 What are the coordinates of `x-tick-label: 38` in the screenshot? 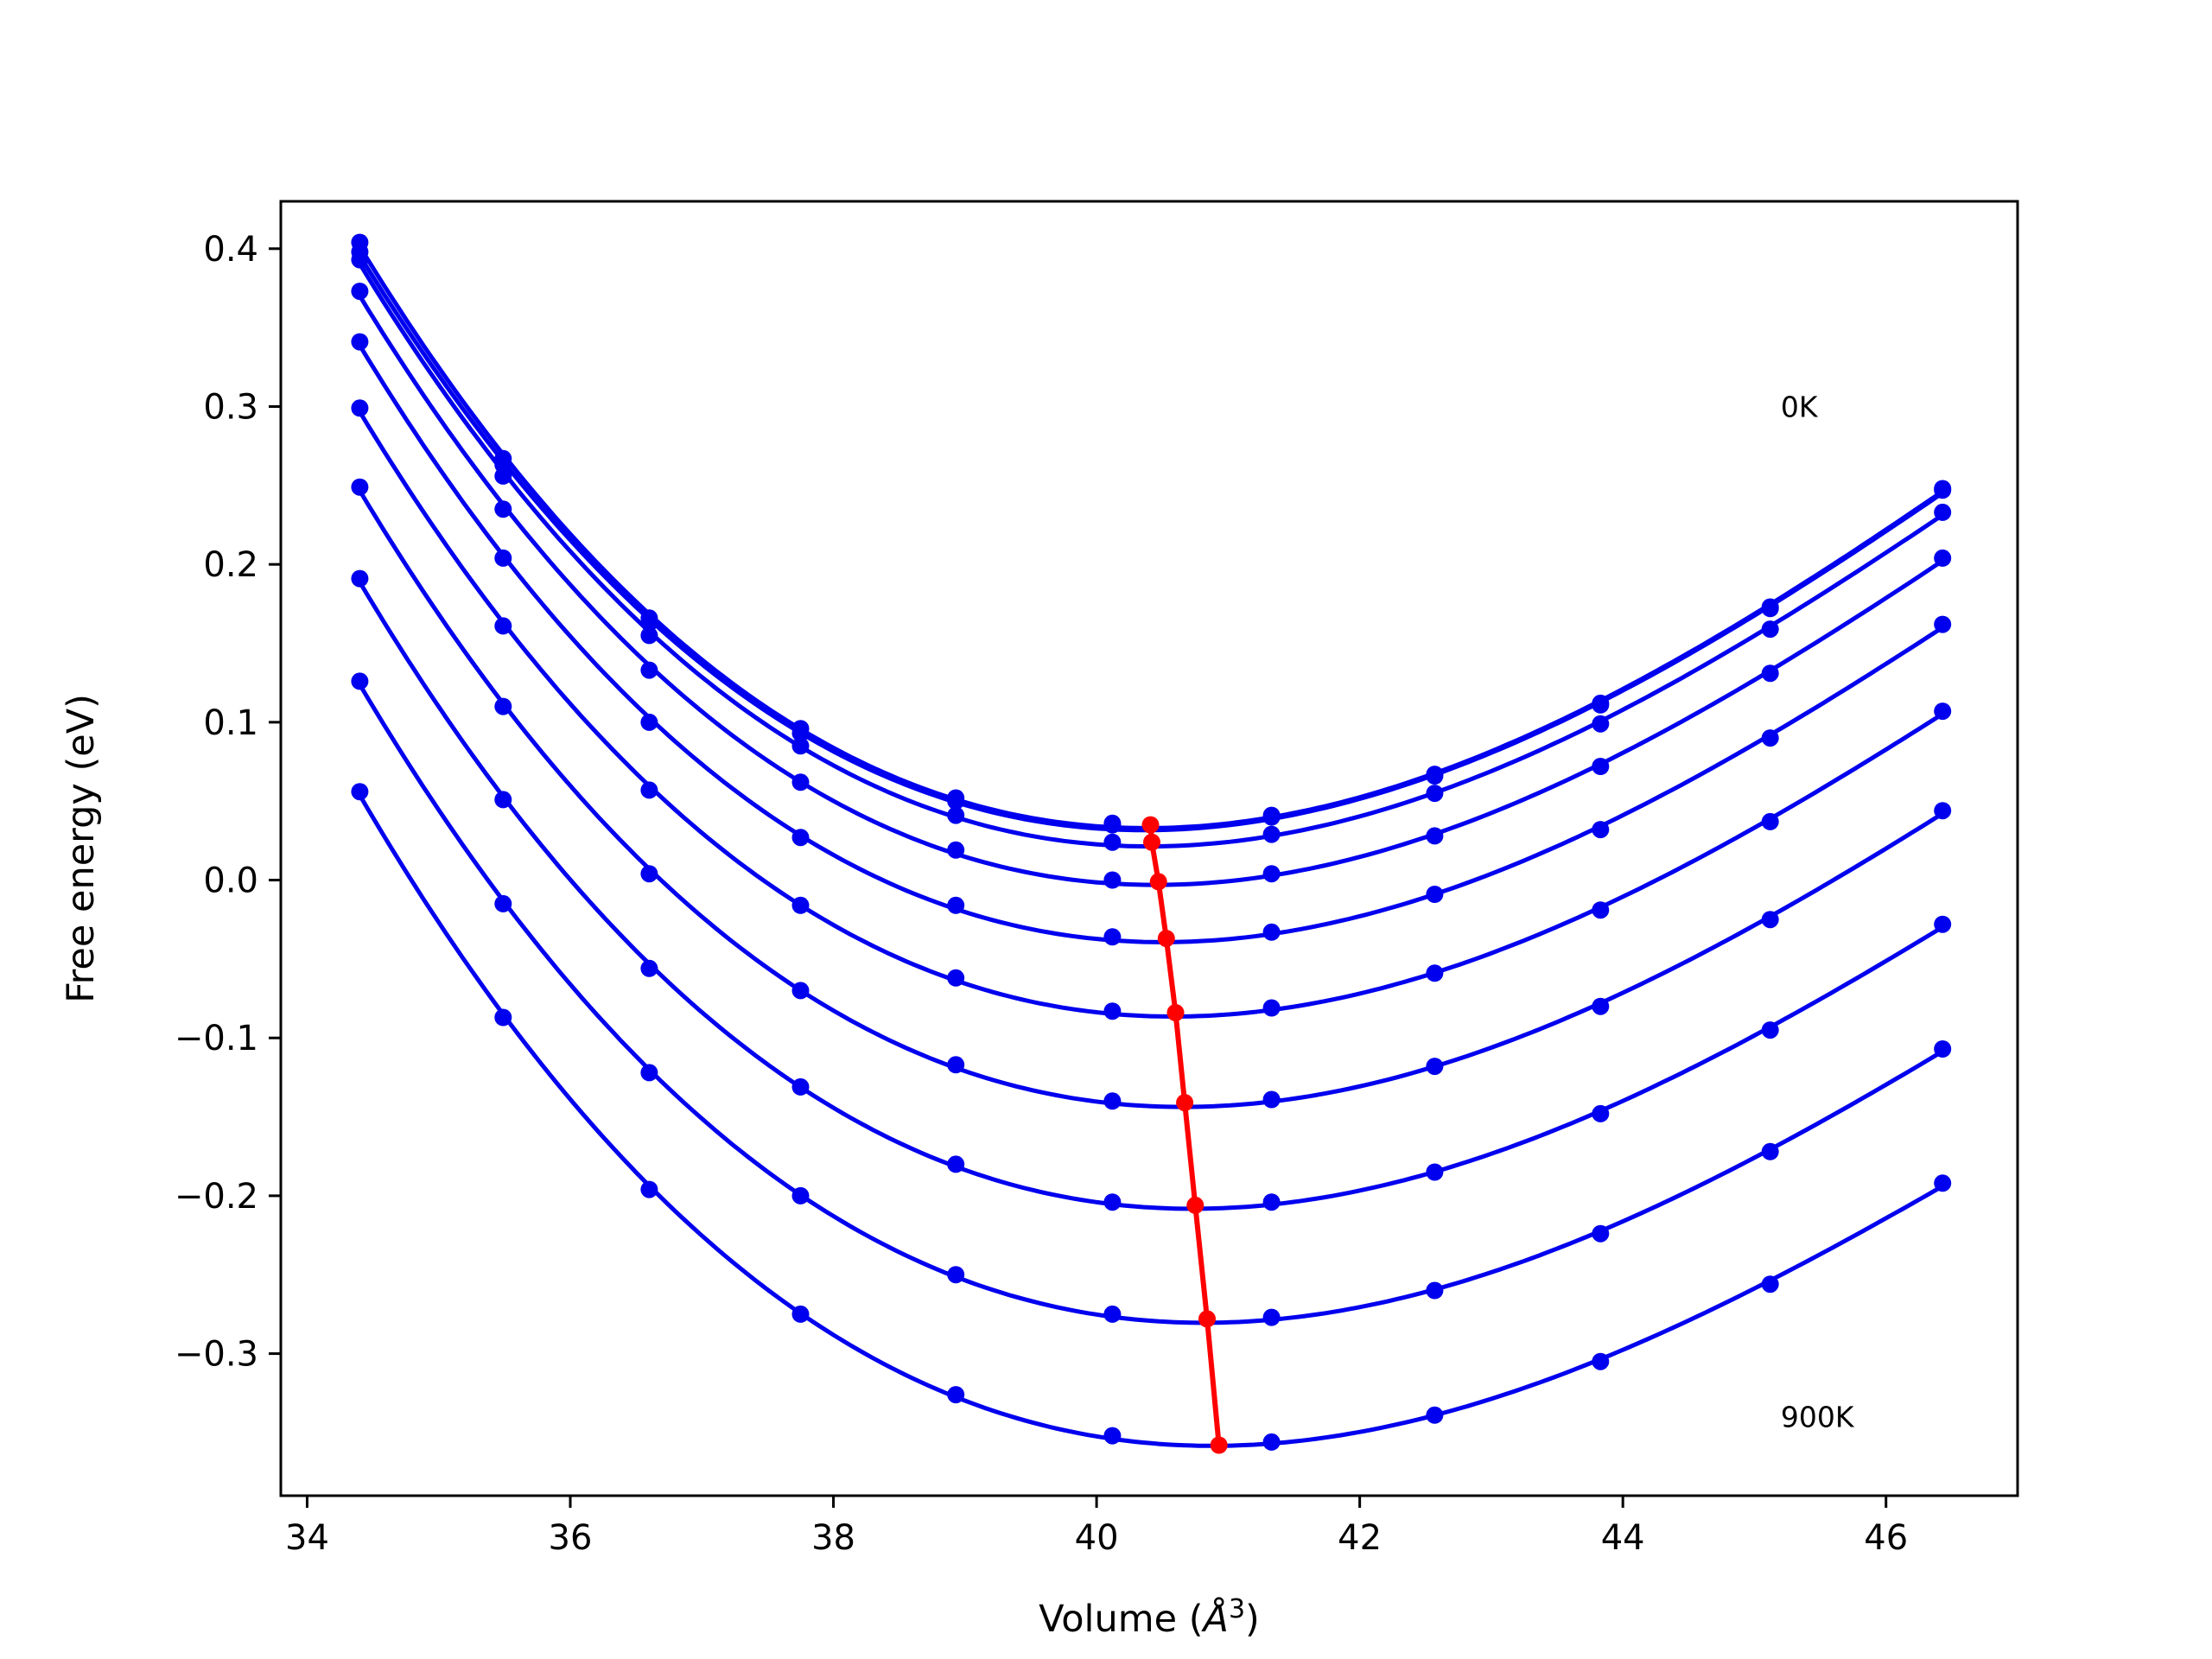 It's located at (833, 1538).